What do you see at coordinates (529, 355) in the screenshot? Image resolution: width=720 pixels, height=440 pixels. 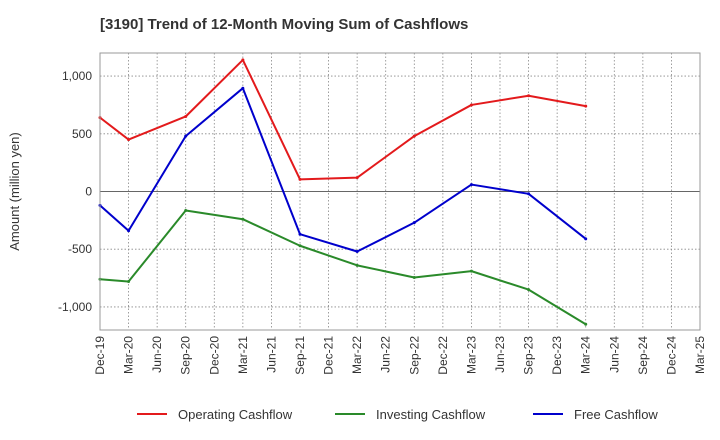 I see `x-tick-label: Sep-23` at bounding box center [529, 355].